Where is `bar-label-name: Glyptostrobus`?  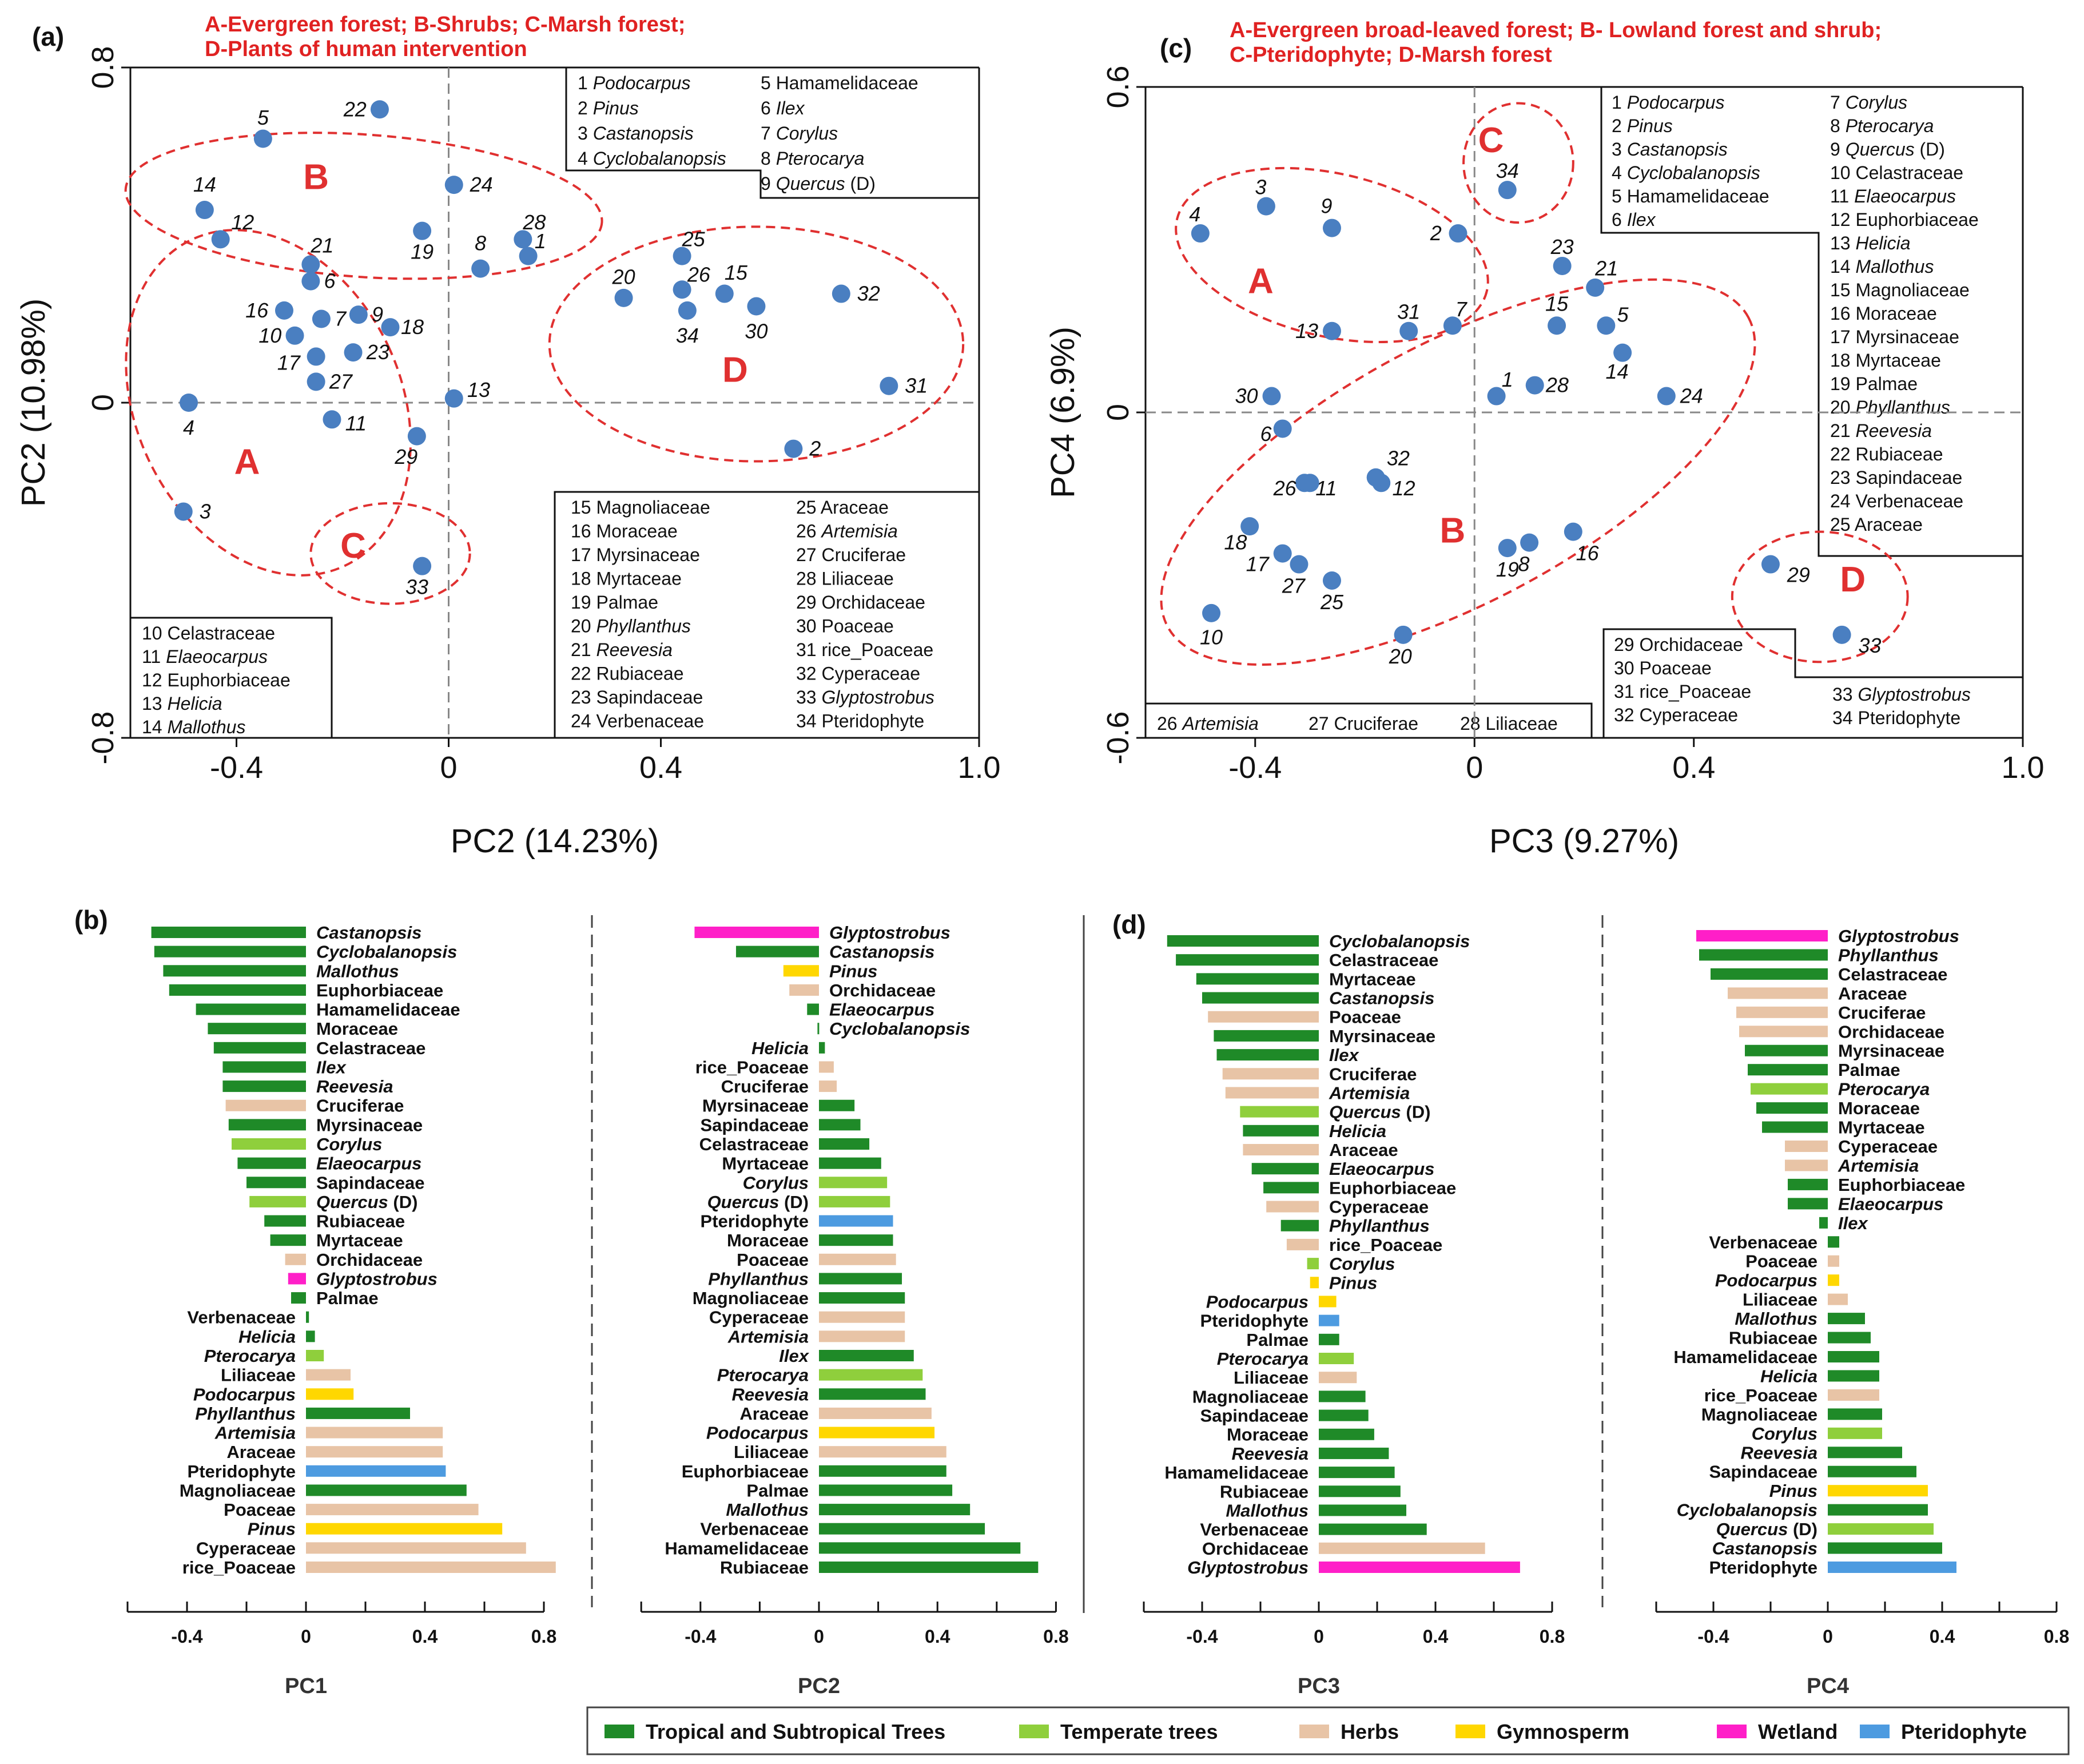 bar-label-name: Glyptostrobus is located at coordinates (1248, 1568).